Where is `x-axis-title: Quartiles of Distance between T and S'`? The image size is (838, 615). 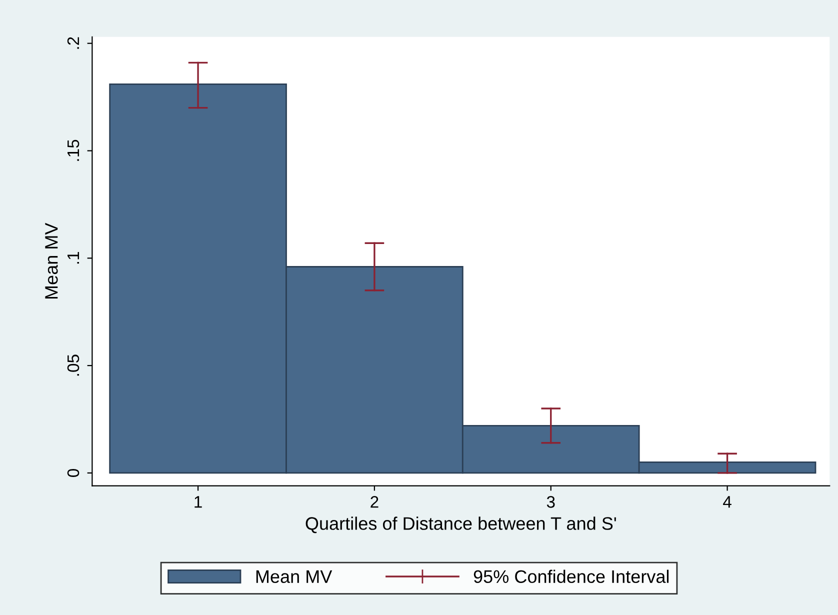 x-axis-title: Quartiles of Distance between T and S' is located at coordinates (461, 525).